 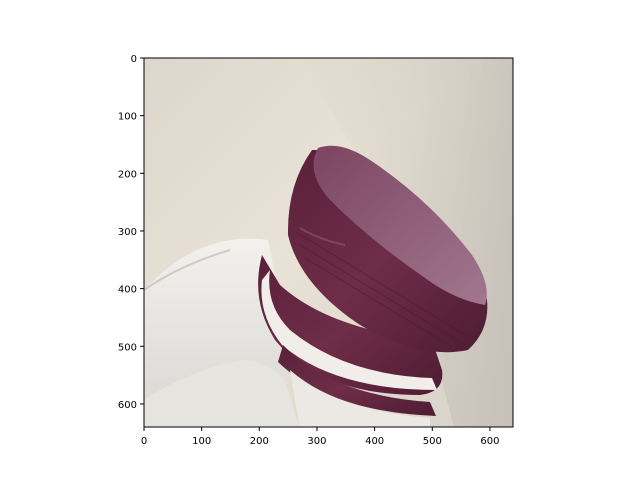 I want to click on x-tick-label: 200, so click(x=259, y=441).